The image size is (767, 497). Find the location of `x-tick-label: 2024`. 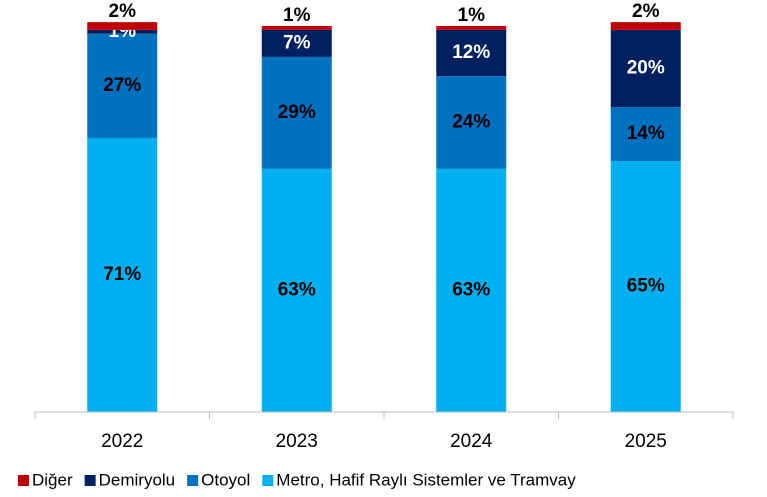

x-tick-label: 2024 is located at coordinates (471, 441).